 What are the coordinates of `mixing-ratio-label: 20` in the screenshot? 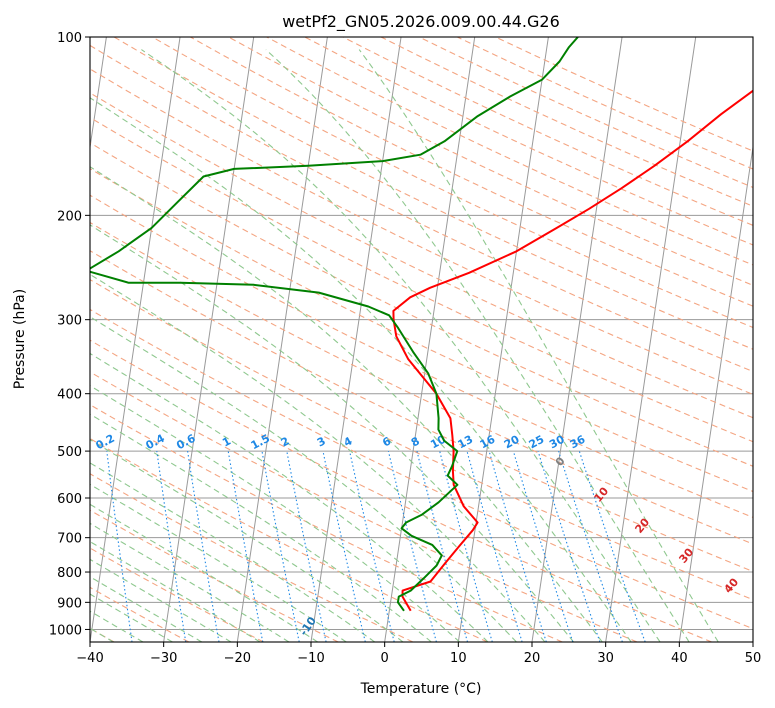 It's located at (512, 442).